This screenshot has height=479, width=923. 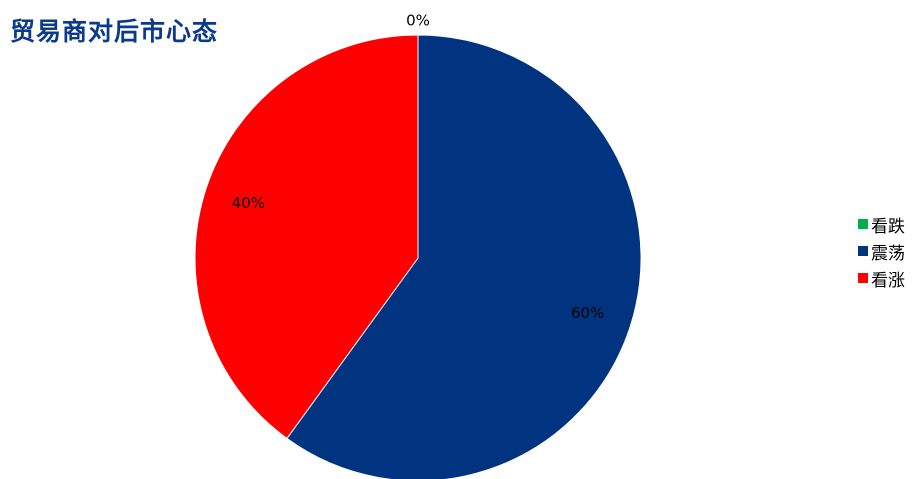 I want to click on legend-label: 看涨, so click(x=888, y=280).